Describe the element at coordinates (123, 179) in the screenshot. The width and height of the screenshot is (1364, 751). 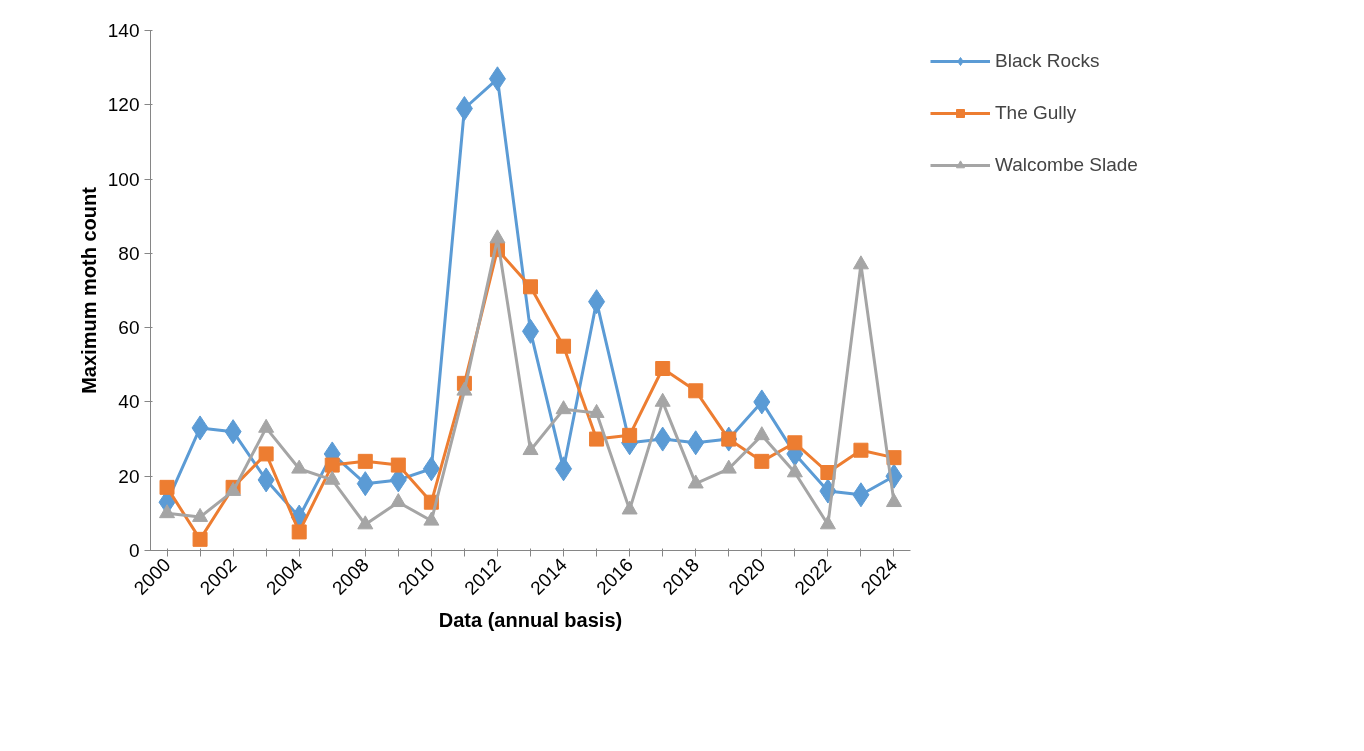
I see `y-tick-label: 100` at that location.